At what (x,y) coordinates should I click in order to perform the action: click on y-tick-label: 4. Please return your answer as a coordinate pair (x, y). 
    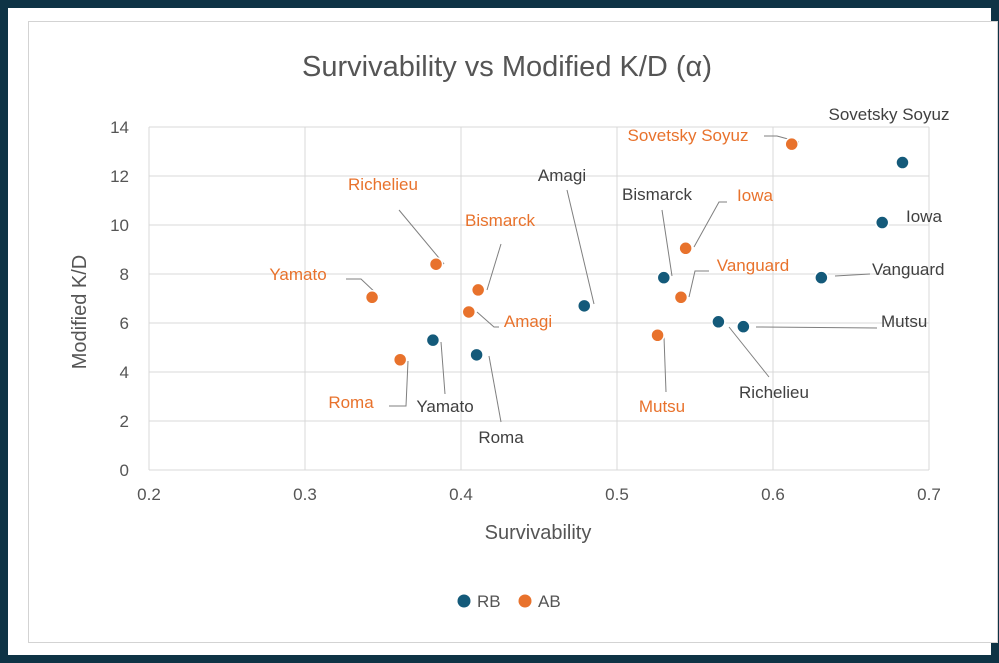
    Looking at the image, I should click on (124, 372).